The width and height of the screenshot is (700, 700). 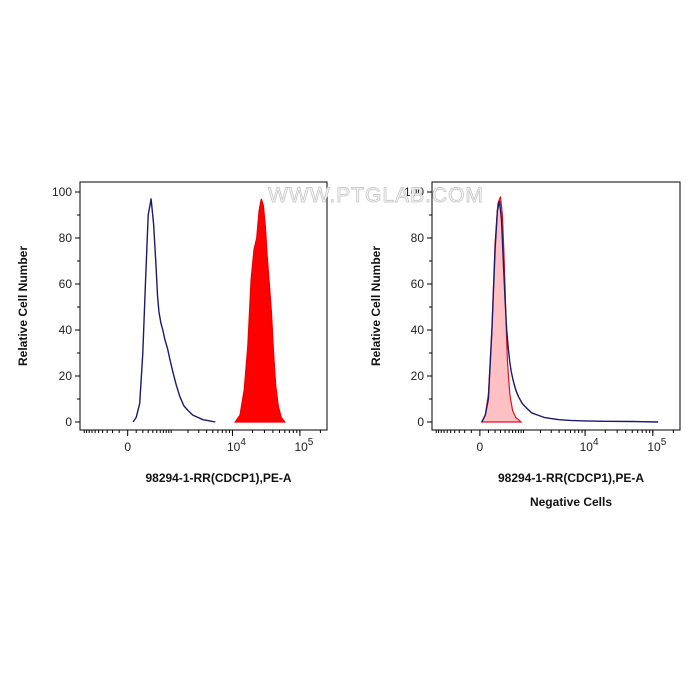 I want to click on histogram-control-line, so click(x=174, y=310).